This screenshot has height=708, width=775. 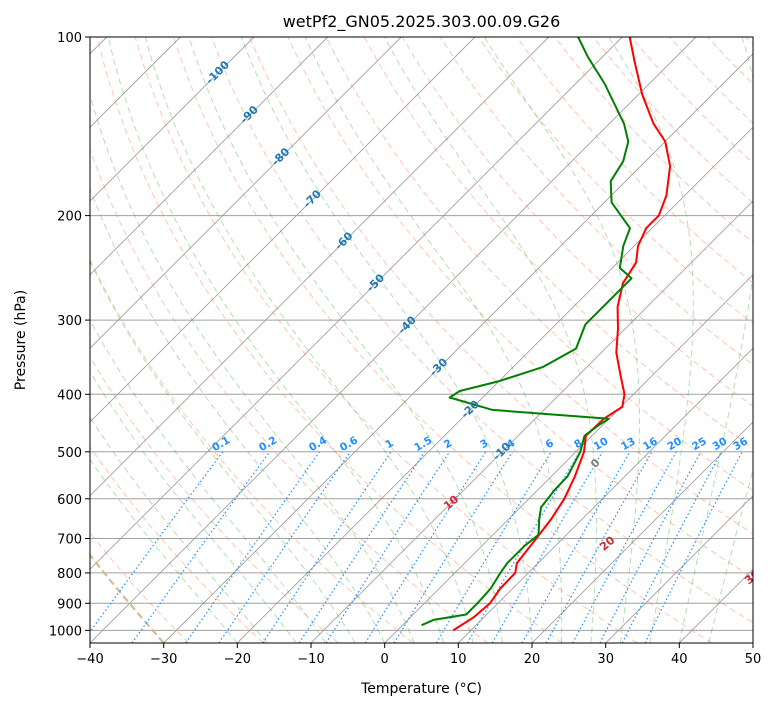 I want to click on x-tick-label: −40, so click(x=89, y=659).